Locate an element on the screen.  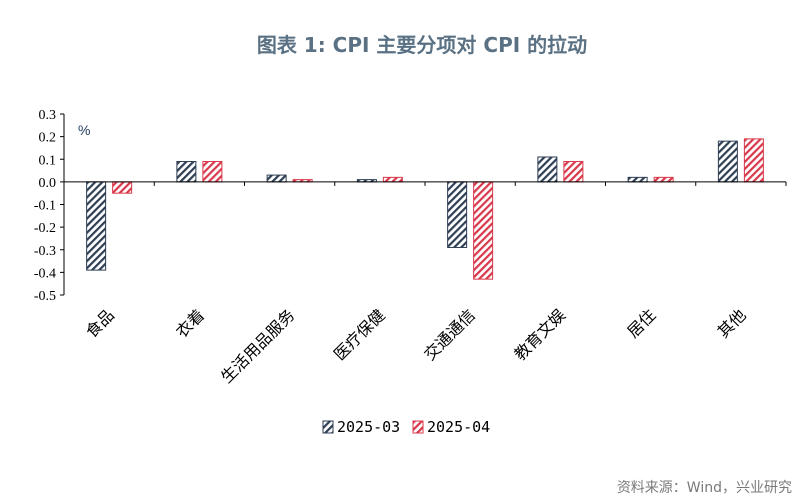
bar-2025-03-生活用品服务 is located at coordinates (276, 178).